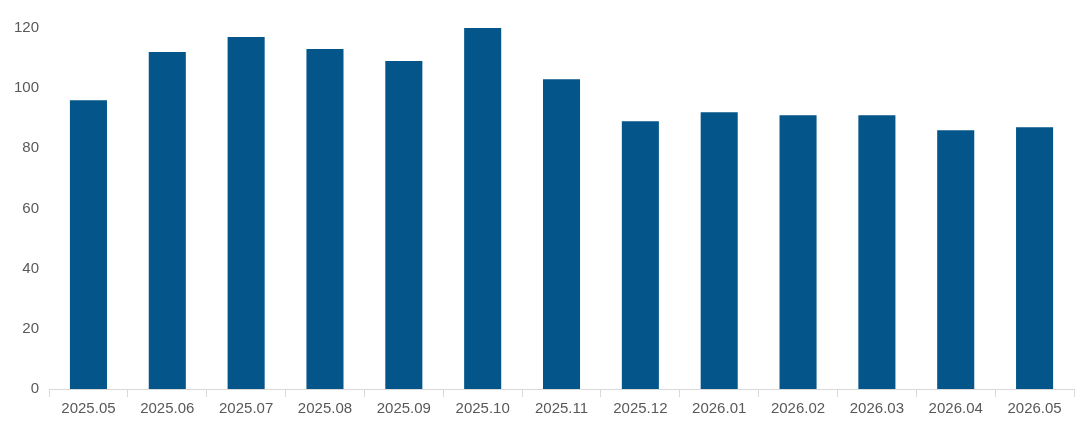 The width and height of the screenshot is (1080, 425). What do you see at coordinates (88, 408) in the screenshot?
I see `x-tick-label: 2025.05` at bounding box center [88, 408].